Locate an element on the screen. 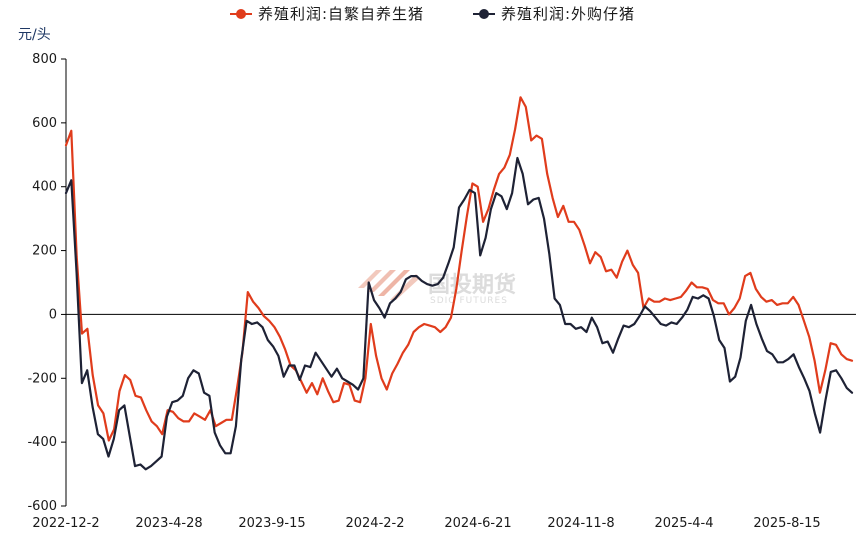 Image resolution: width=864 pixels, height=543 pixels. x-tick-label: 2024-11-8 is located at coordinates (580, 523).